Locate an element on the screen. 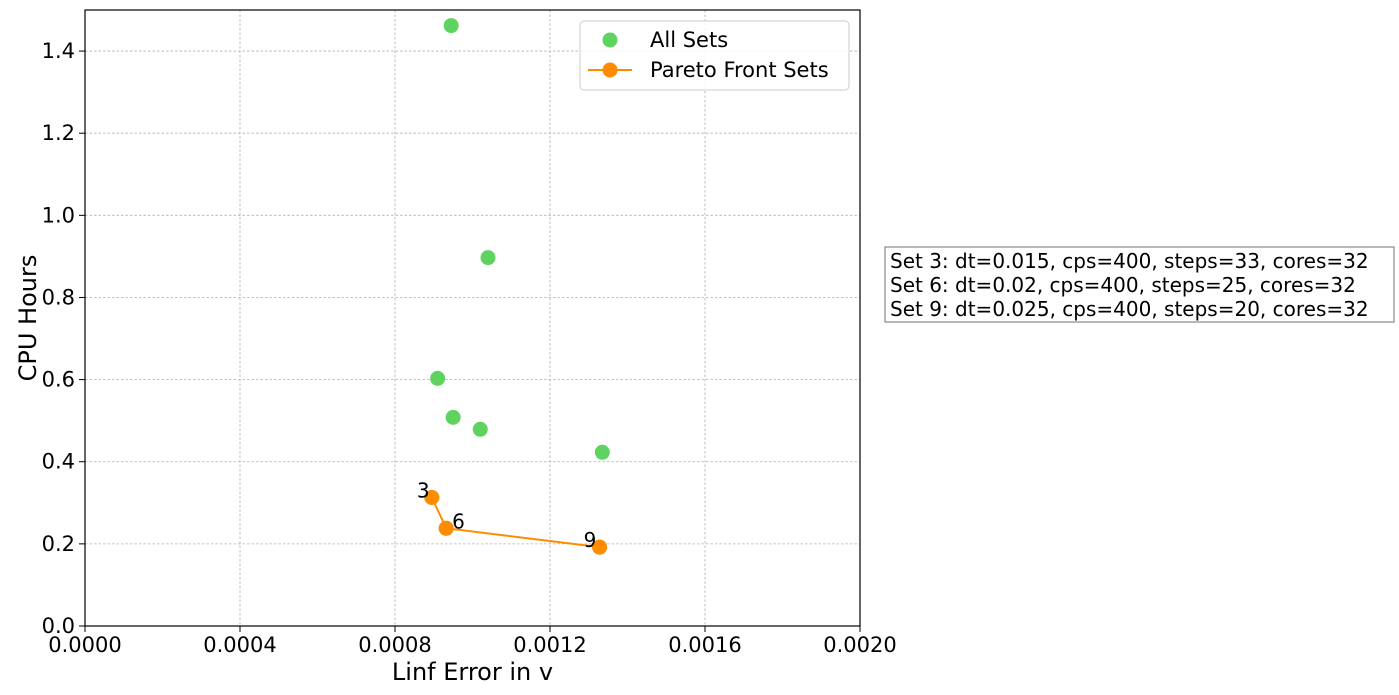 The height and width of the screenshot is (695, 1399). y-tick-label: 1.4 is located at coordinates (58, 51).